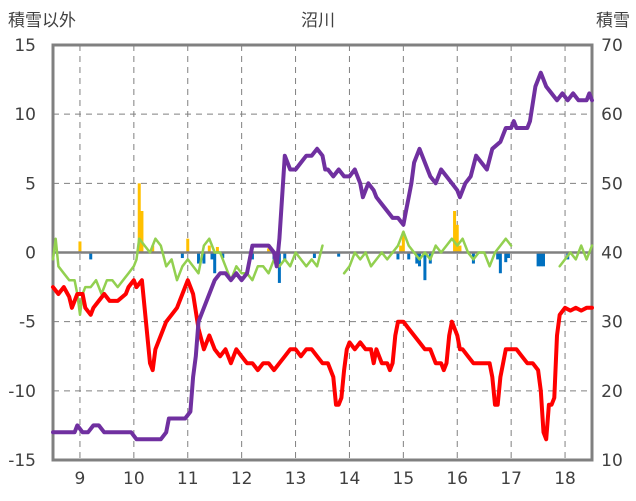 The height and width of the screenshot is (501, 636). What do you see at coordinates (612, 461) in the screenshot?
I see `y-right-tick-label: 10` at bounding box center [612, 461].